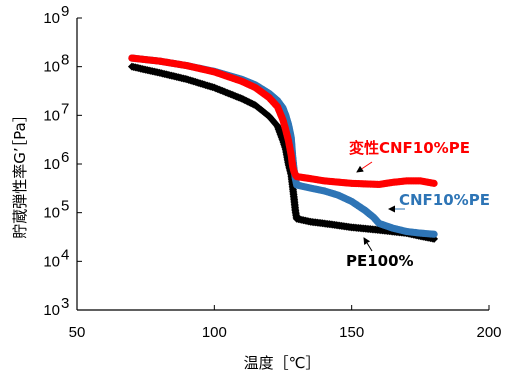 Image resolution: width=509 pixels, height=376 pixels. I want to click on x-axis-title: 温度［℃］, so click(282, 363).